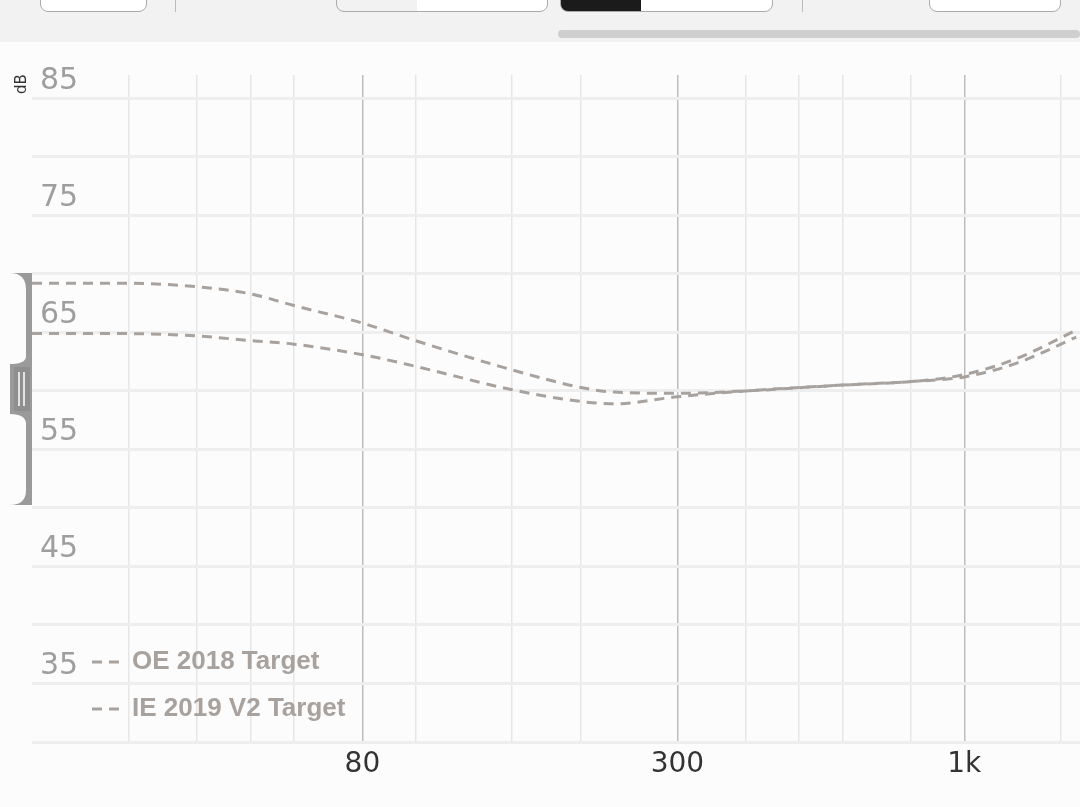 The height and width of the screenshot is (807, 1080). Describe the element at coordinates (59, 547) in the screenshot. I see `y-tick-label: 45` at that location.